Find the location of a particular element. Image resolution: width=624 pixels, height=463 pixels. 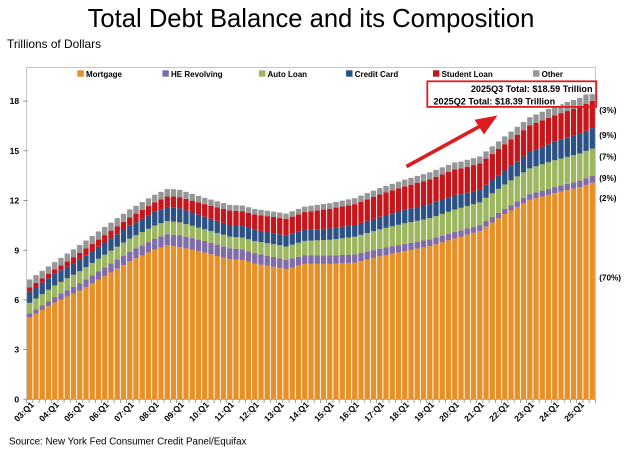

svg-text: 0 is located at coordinates (16, 399).